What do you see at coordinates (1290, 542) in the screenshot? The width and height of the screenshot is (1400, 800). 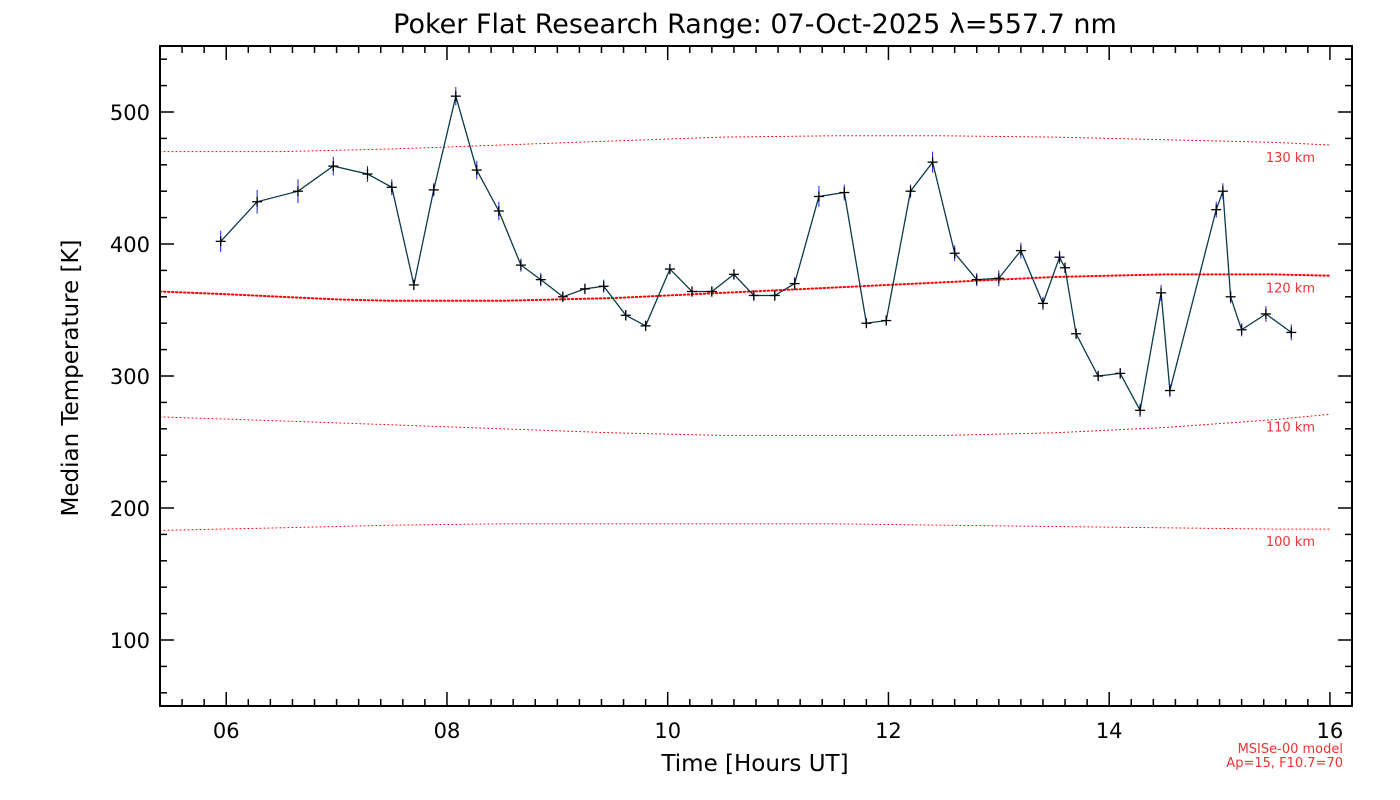 I see `model-curve-label: 100 km` at bounding box center [1290, 542].